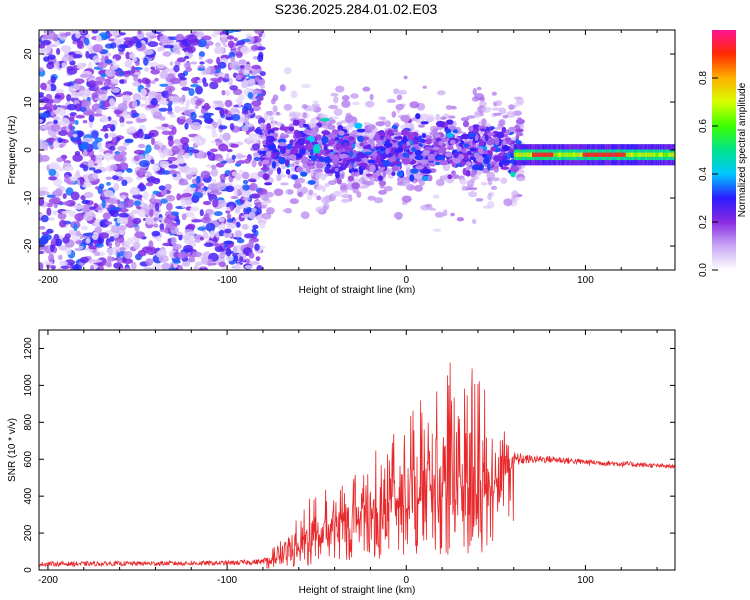  What do you see at coordinates (703, 270) in the screenshot?
I see `colorbar-tick-label: 0.0` at bounding box center [703, 270].